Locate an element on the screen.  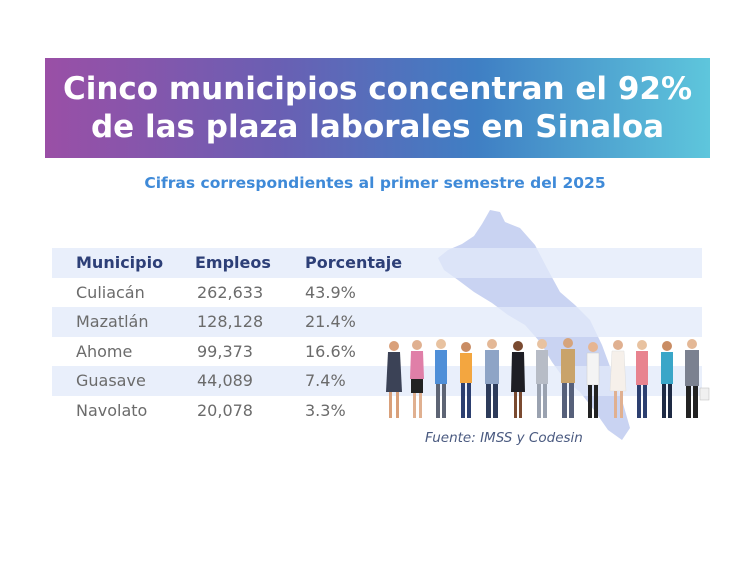
table-row: Culiacán 262,633 43.9% is located at coordinates (377, 293).